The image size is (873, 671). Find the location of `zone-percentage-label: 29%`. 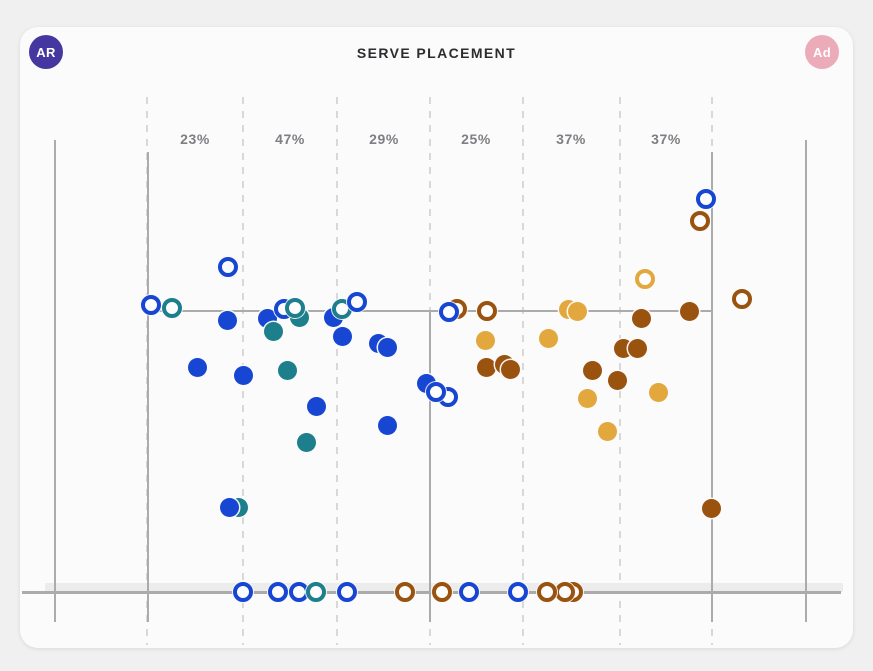

zone-percentage-label: 29% is located at coordinates (384, 139).